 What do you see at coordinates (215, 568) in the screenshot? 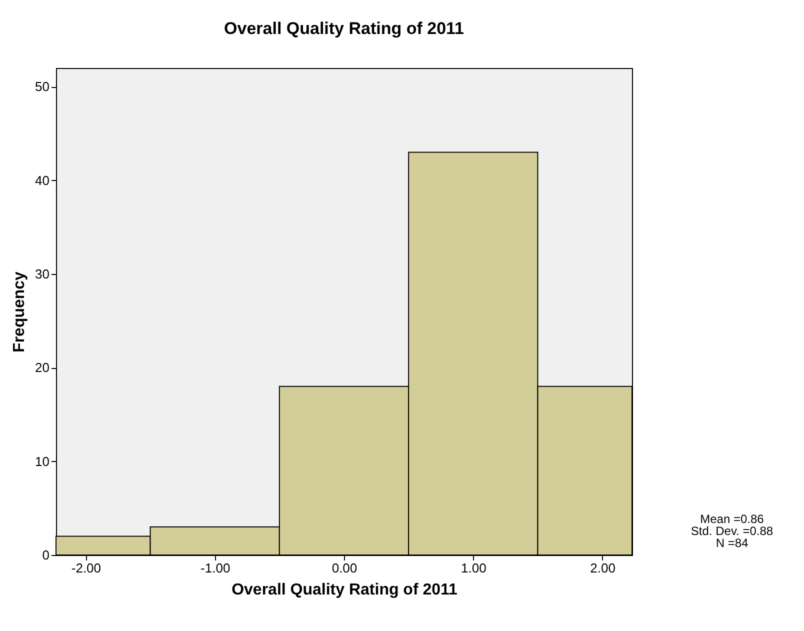
I see `x-tick-label: -1.00` at bounding box center [215, 568].